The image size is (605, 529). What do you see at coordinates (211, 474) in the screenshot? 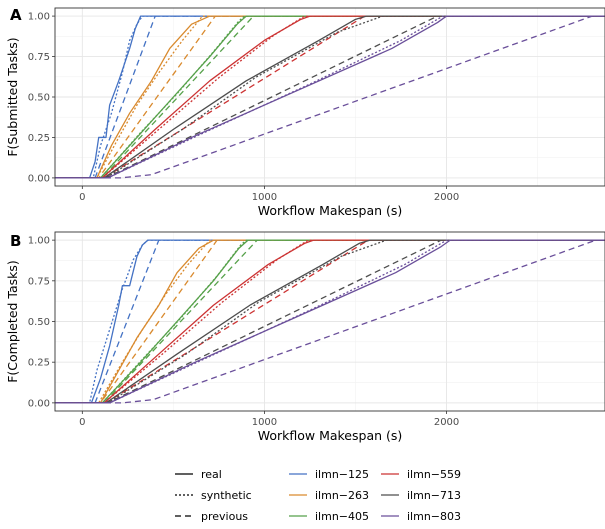
I see `legend-label-real: real` at bounding box center [211, 474].